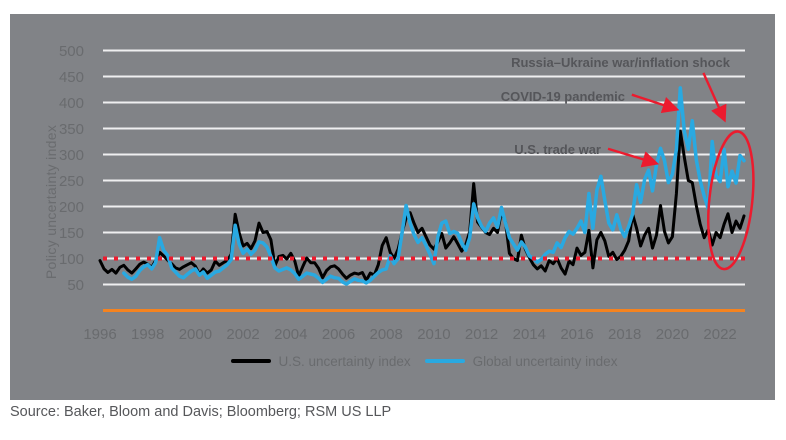  What do you see at coordinates (731, 200) in the screenshot?
I see `highlight-ellipse` at bounding box center [731, 200].